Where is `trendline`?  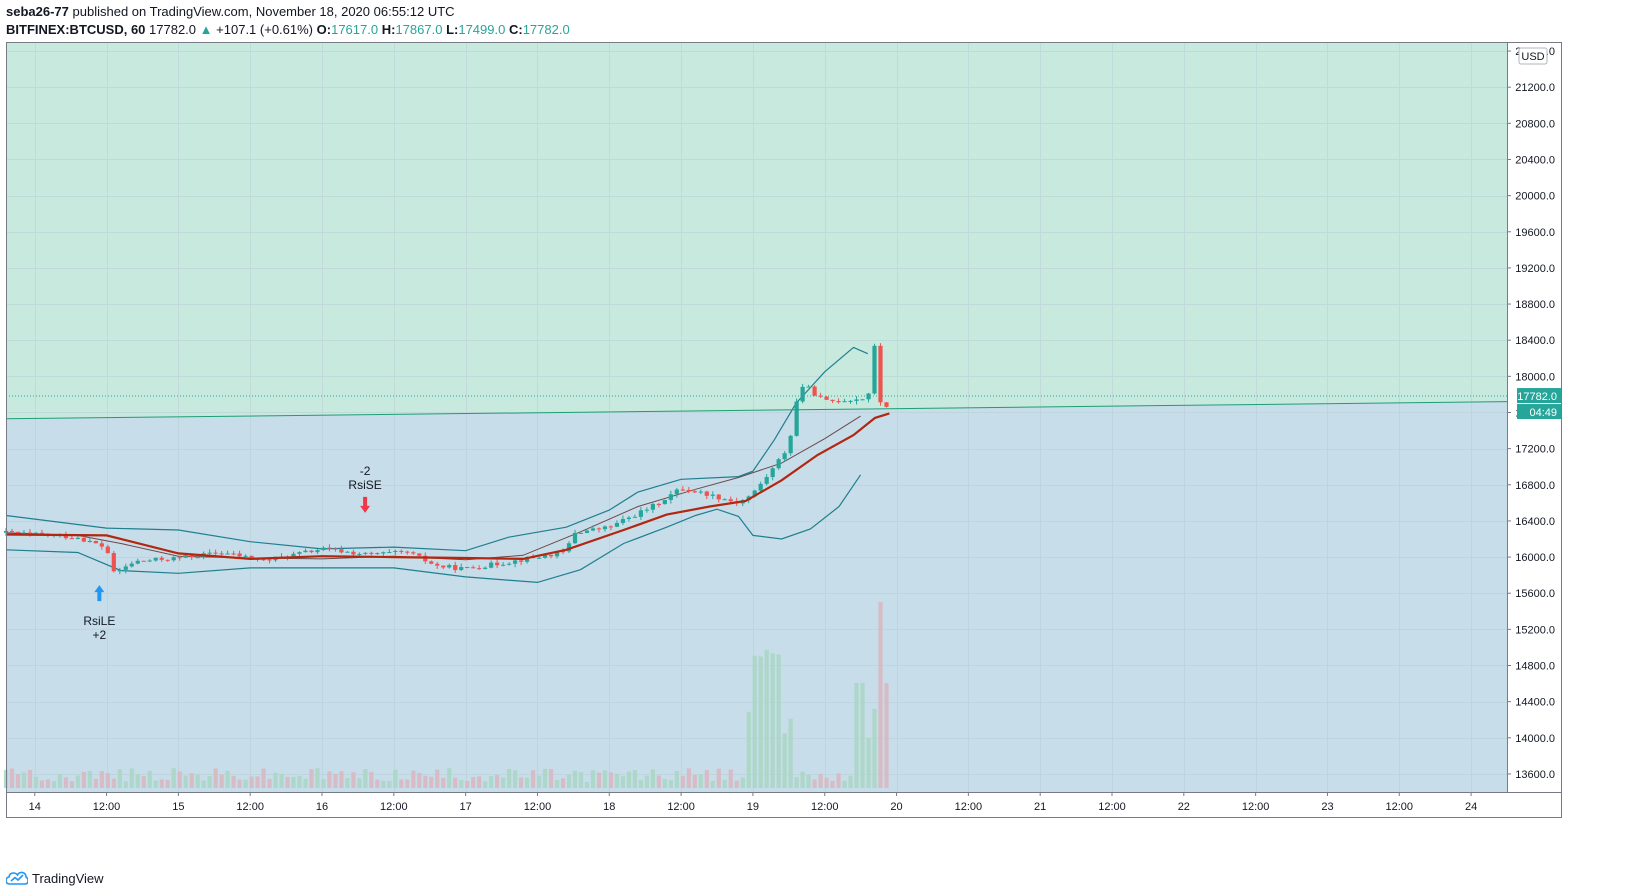
trendline is located at coordinates (756, 410).